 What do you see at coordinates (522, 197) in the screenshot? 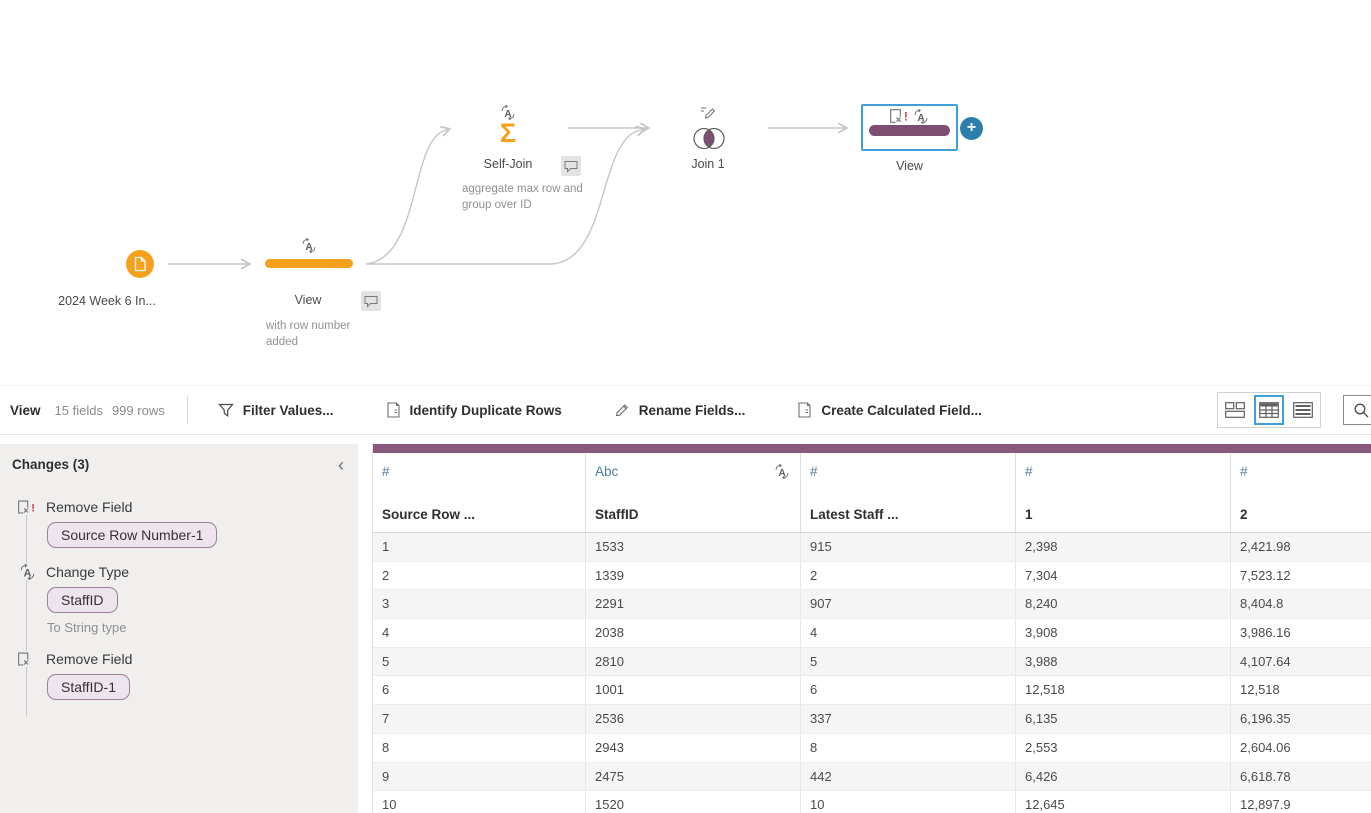
I see `flow-annotation: aggregate max row and group over ID` at bounding box center [522, 197].